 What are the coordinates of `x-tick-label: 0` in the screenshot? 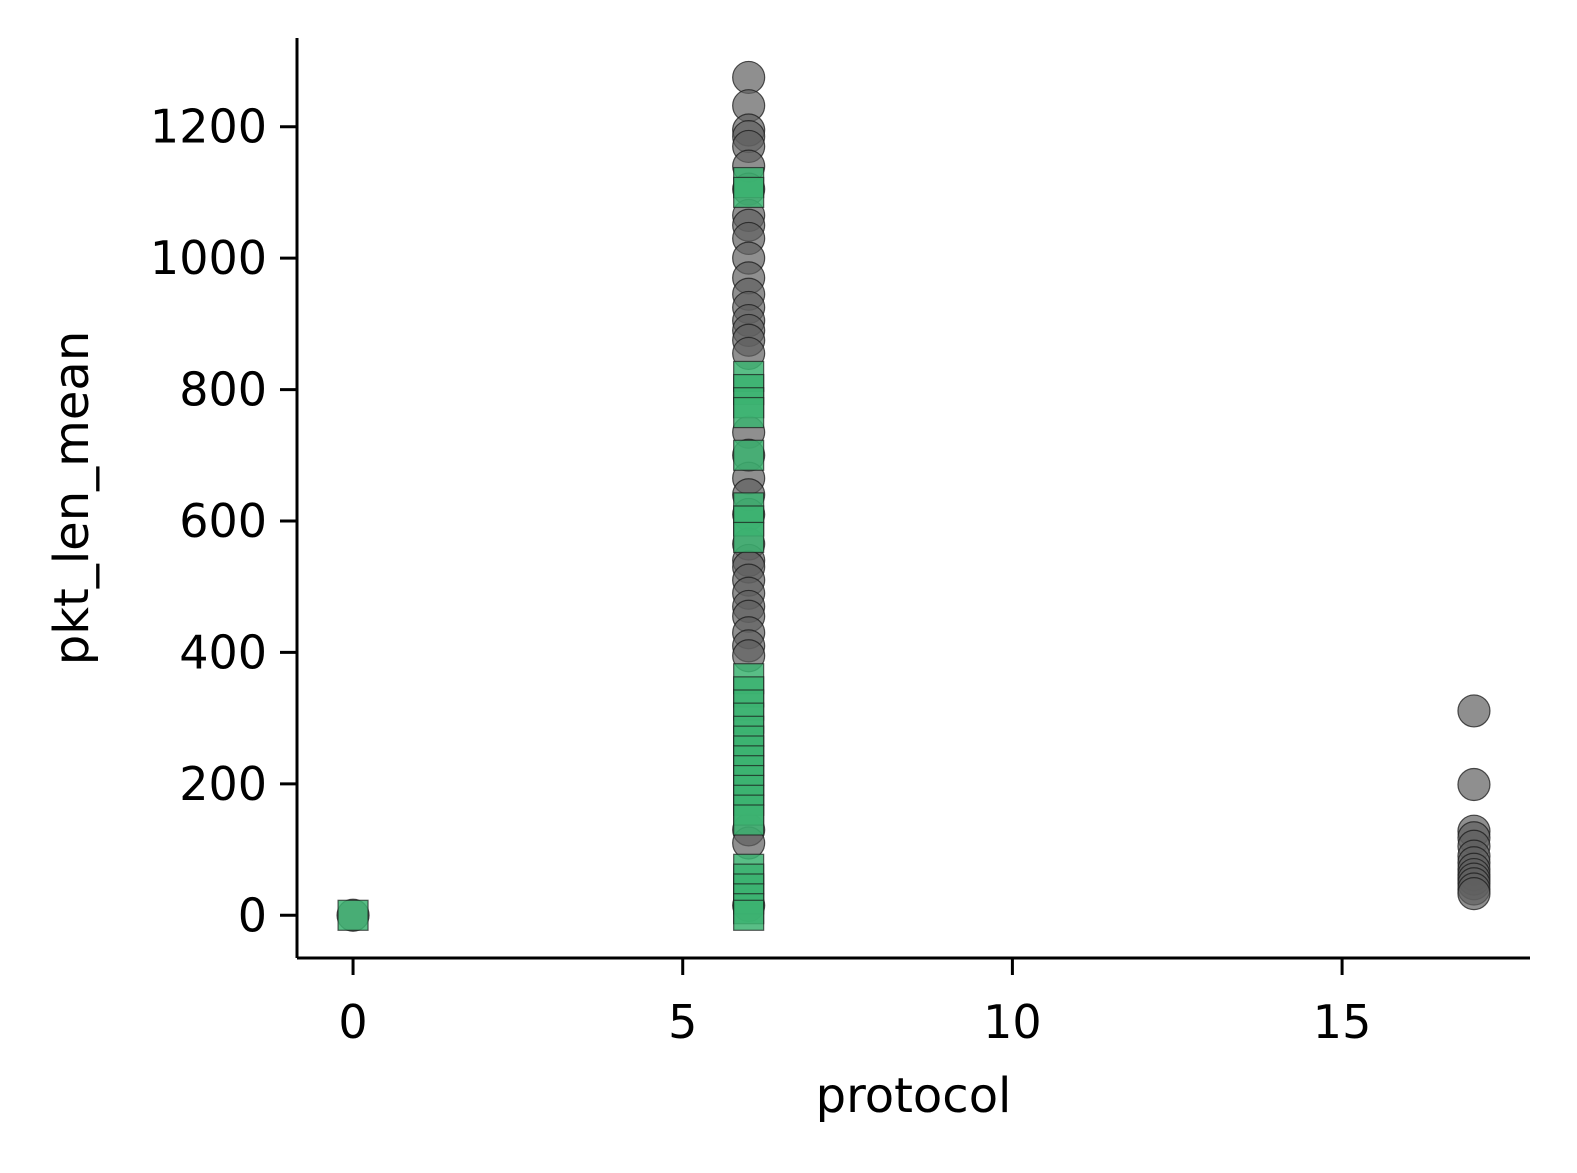 It's located at (352, 1022).